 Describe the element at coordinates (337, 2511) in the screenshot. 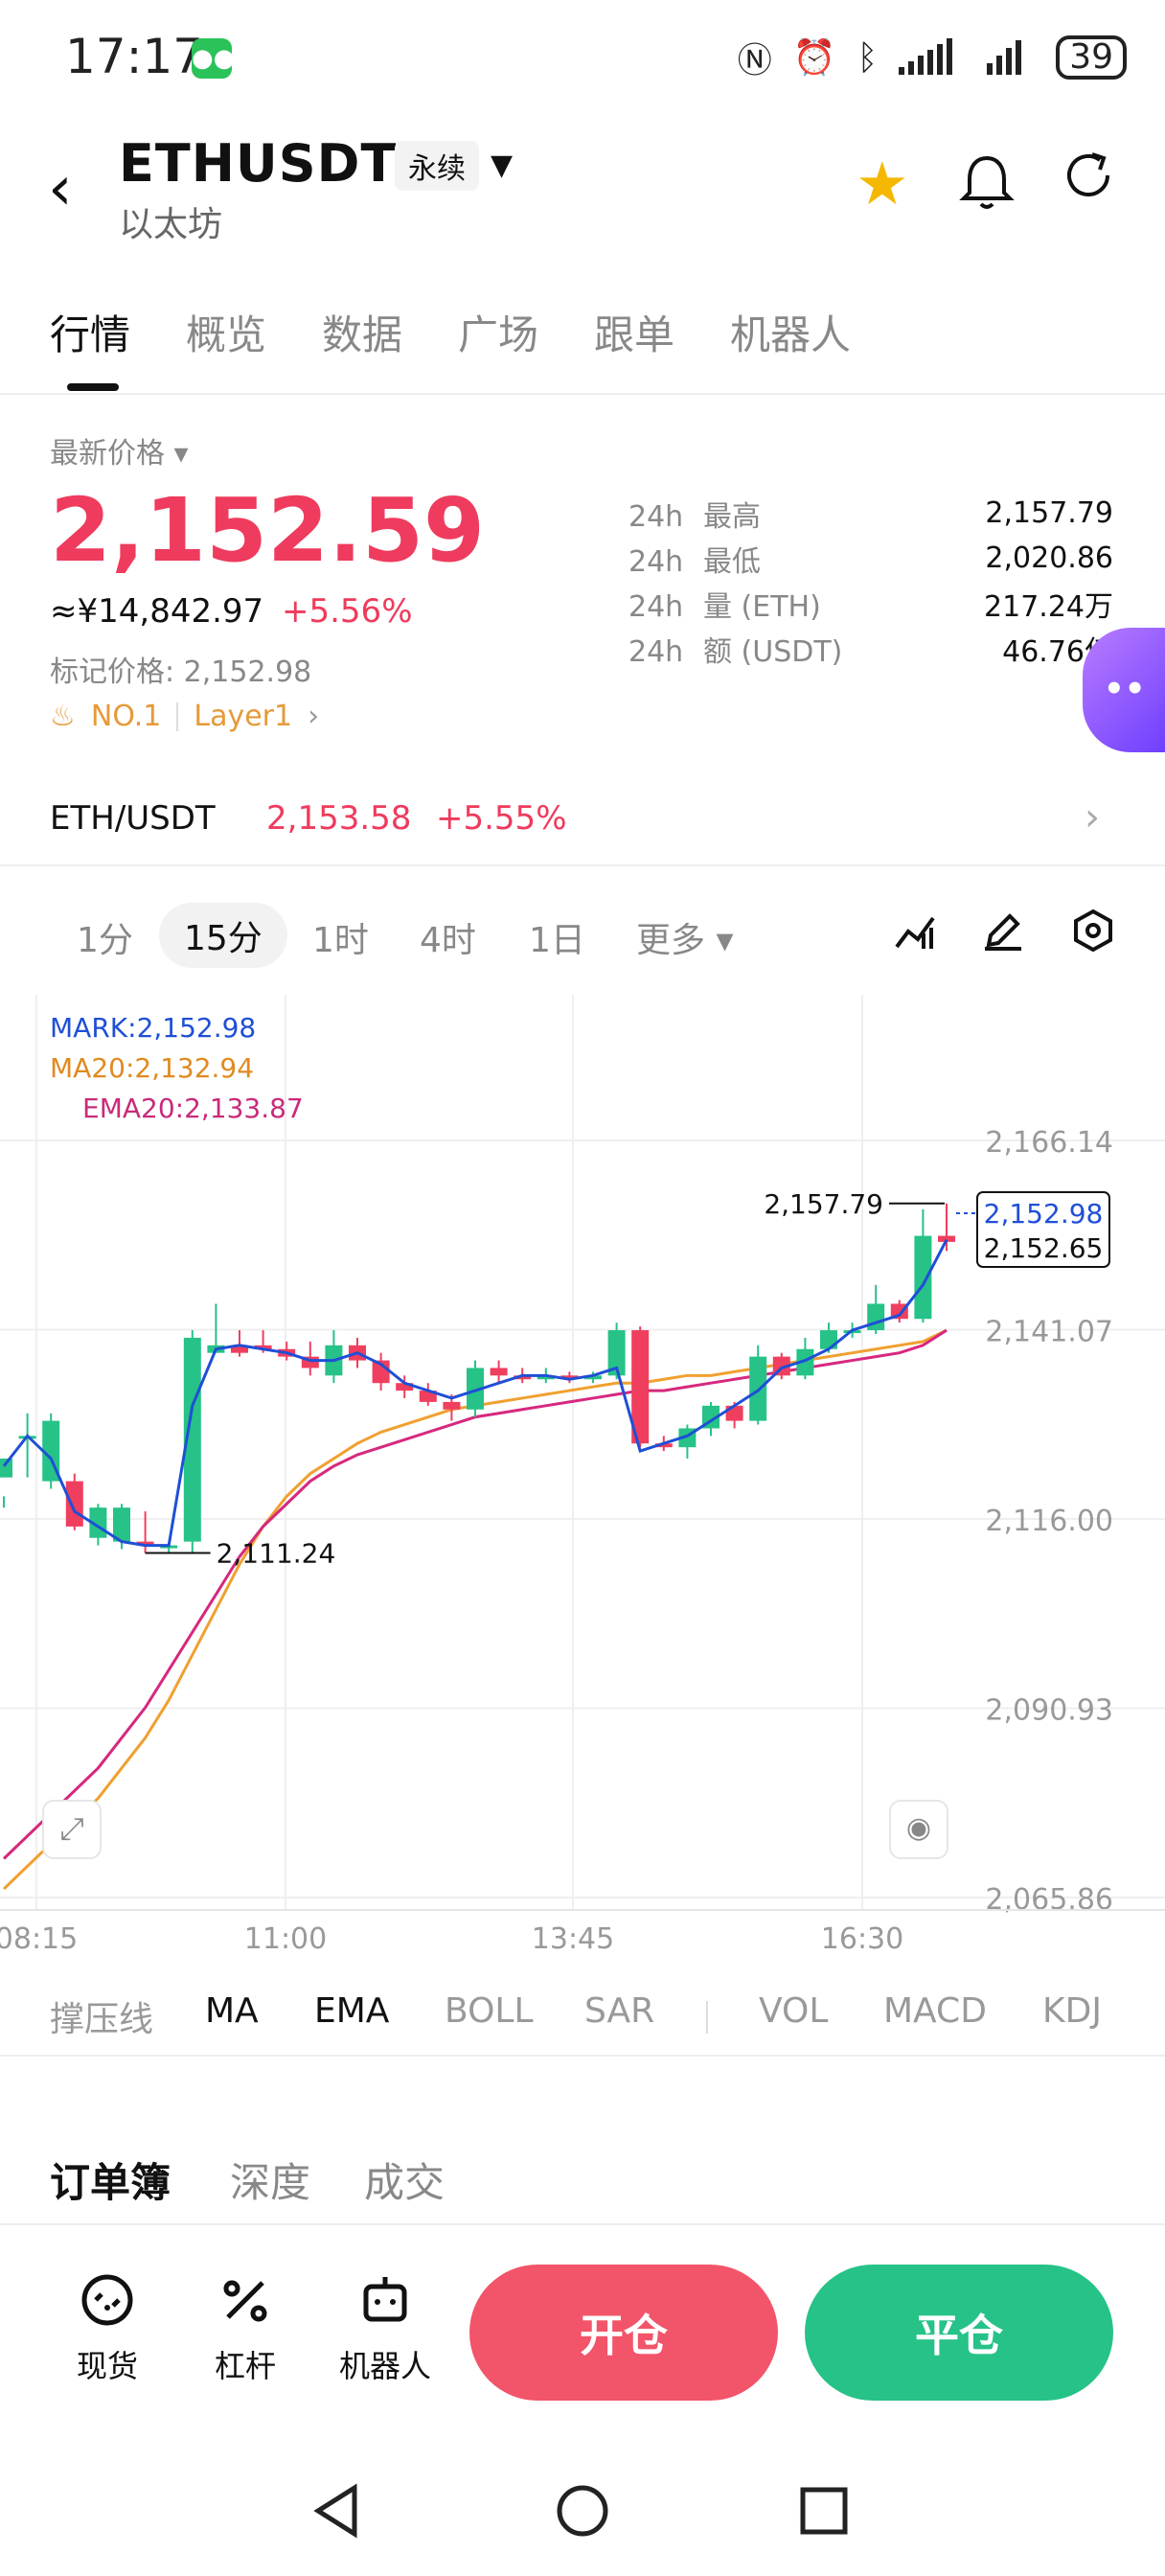

I see `nav-back-icon` at that location.